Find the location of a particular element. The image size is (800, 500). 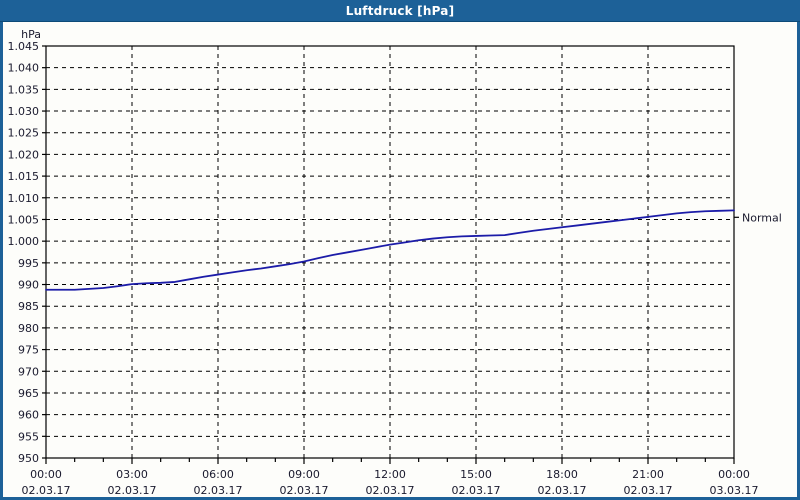

x-axis-time-label: 18:00 is located at coordinates (562, 474).